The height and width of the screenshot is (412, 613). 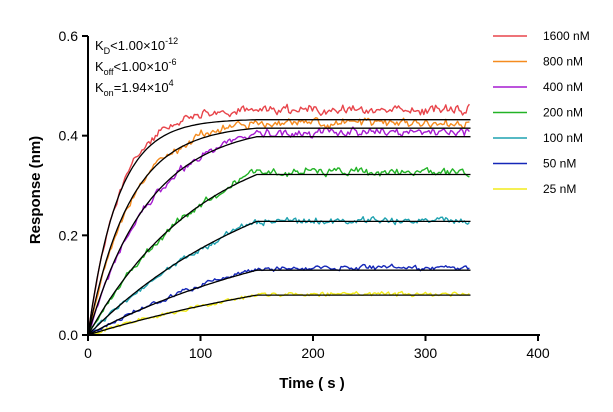 I want to click on legend-label: 800 nM, so click(x=563, y=62).